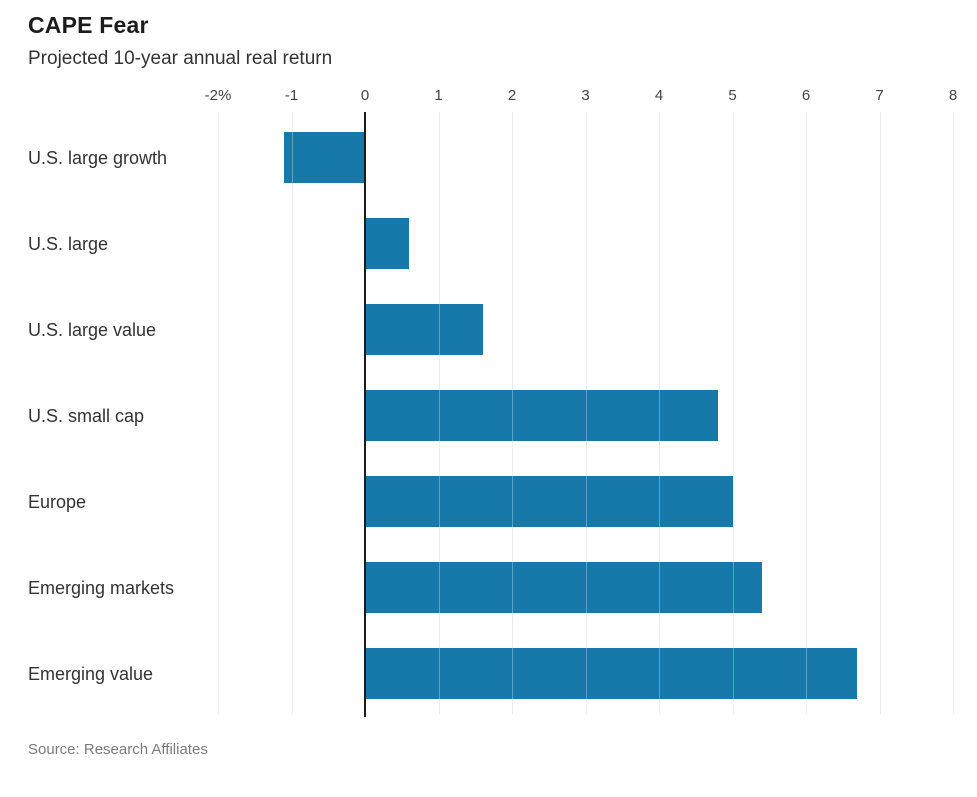 This screenshot has width=977, height=797. What do you see at coordinates (68, 243) in the screenshot?
I see `category-label: U.S. large` at bounding box center [68, 243].